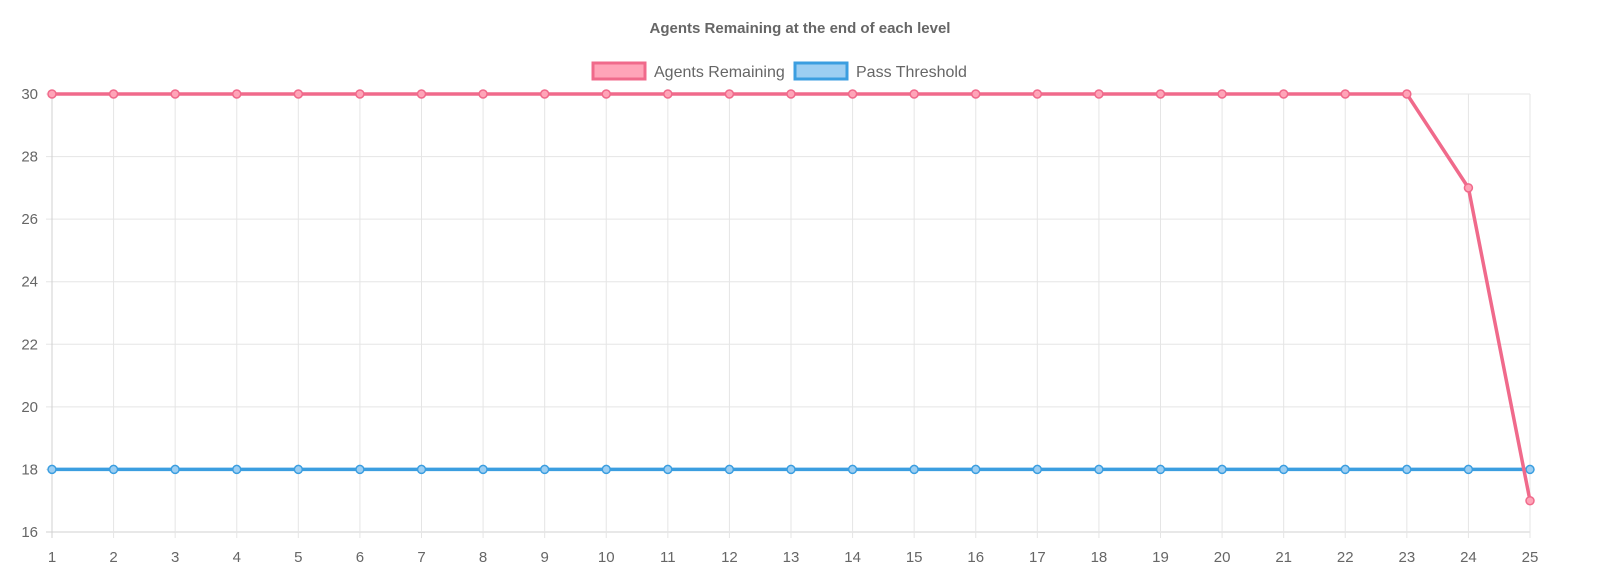 The height and width of the screenshot is (586, 1600). I want to click on legend-item-pass-threshold: Pass Threshold, so click(880, 71).